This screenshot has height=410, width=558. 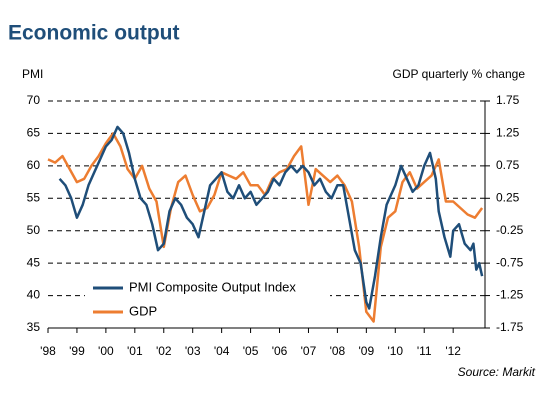 I want to click on y-tick-label: 35, so click(x=34, y=327).